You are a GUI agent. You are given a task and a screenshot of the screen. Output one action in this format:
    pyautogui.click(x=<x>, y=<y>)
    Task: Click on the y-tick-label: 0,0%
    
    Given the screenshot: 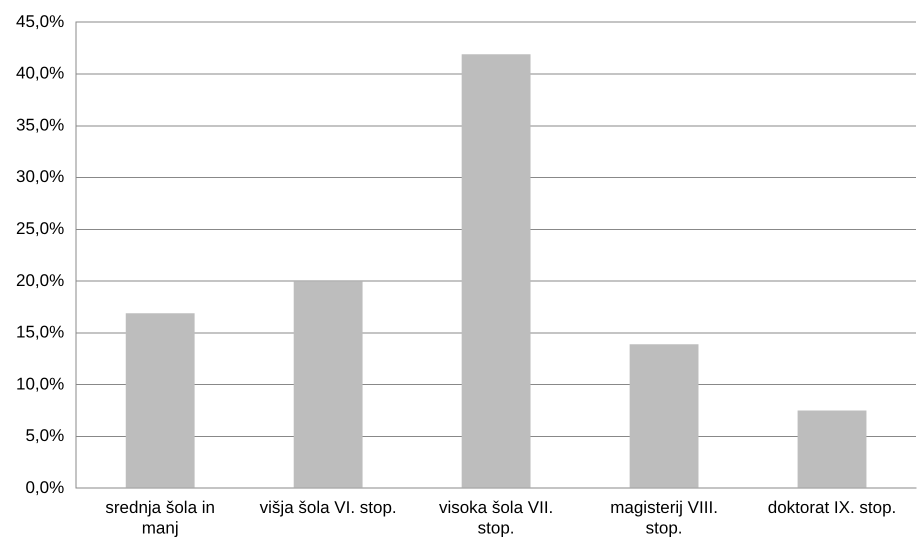 What is the action you would take?
    pyautogui.click(x=44, y=487)
    